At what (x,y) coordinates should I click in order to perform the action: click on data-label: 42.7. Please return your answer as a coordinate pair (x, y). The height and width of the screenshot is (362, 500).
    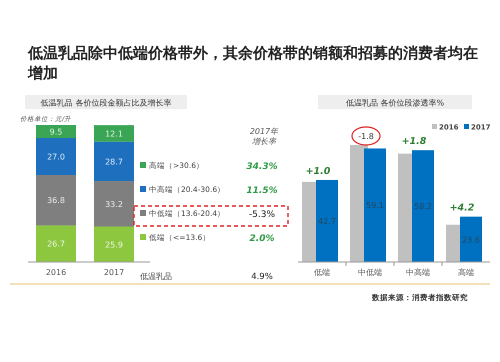
    Looking at the image, I should click on (327, 221).